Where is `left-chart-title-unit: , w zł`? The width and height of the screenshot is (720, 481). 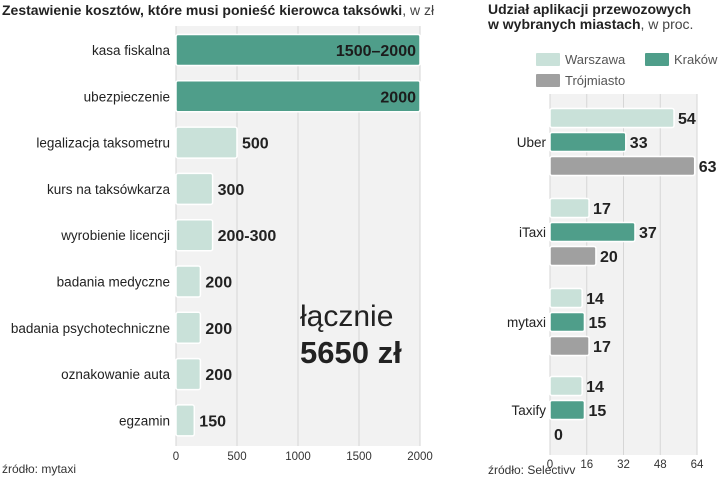 left-chart-title-unit: , w zł is located at coordinates (418, 10).